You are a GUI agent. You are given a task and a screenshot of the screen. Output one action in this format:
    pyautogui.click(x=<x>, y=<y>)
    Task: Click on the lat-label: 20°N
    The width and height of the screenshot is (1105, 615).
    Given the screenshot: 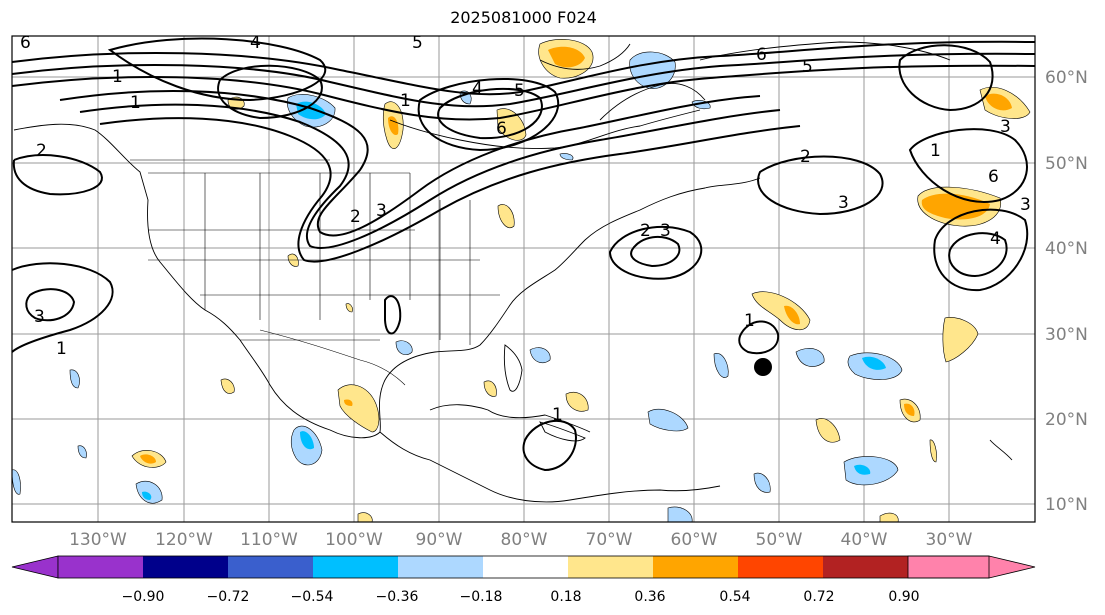 What is the action you would take?
    pyautogui.click(x=1066, y=420)
    